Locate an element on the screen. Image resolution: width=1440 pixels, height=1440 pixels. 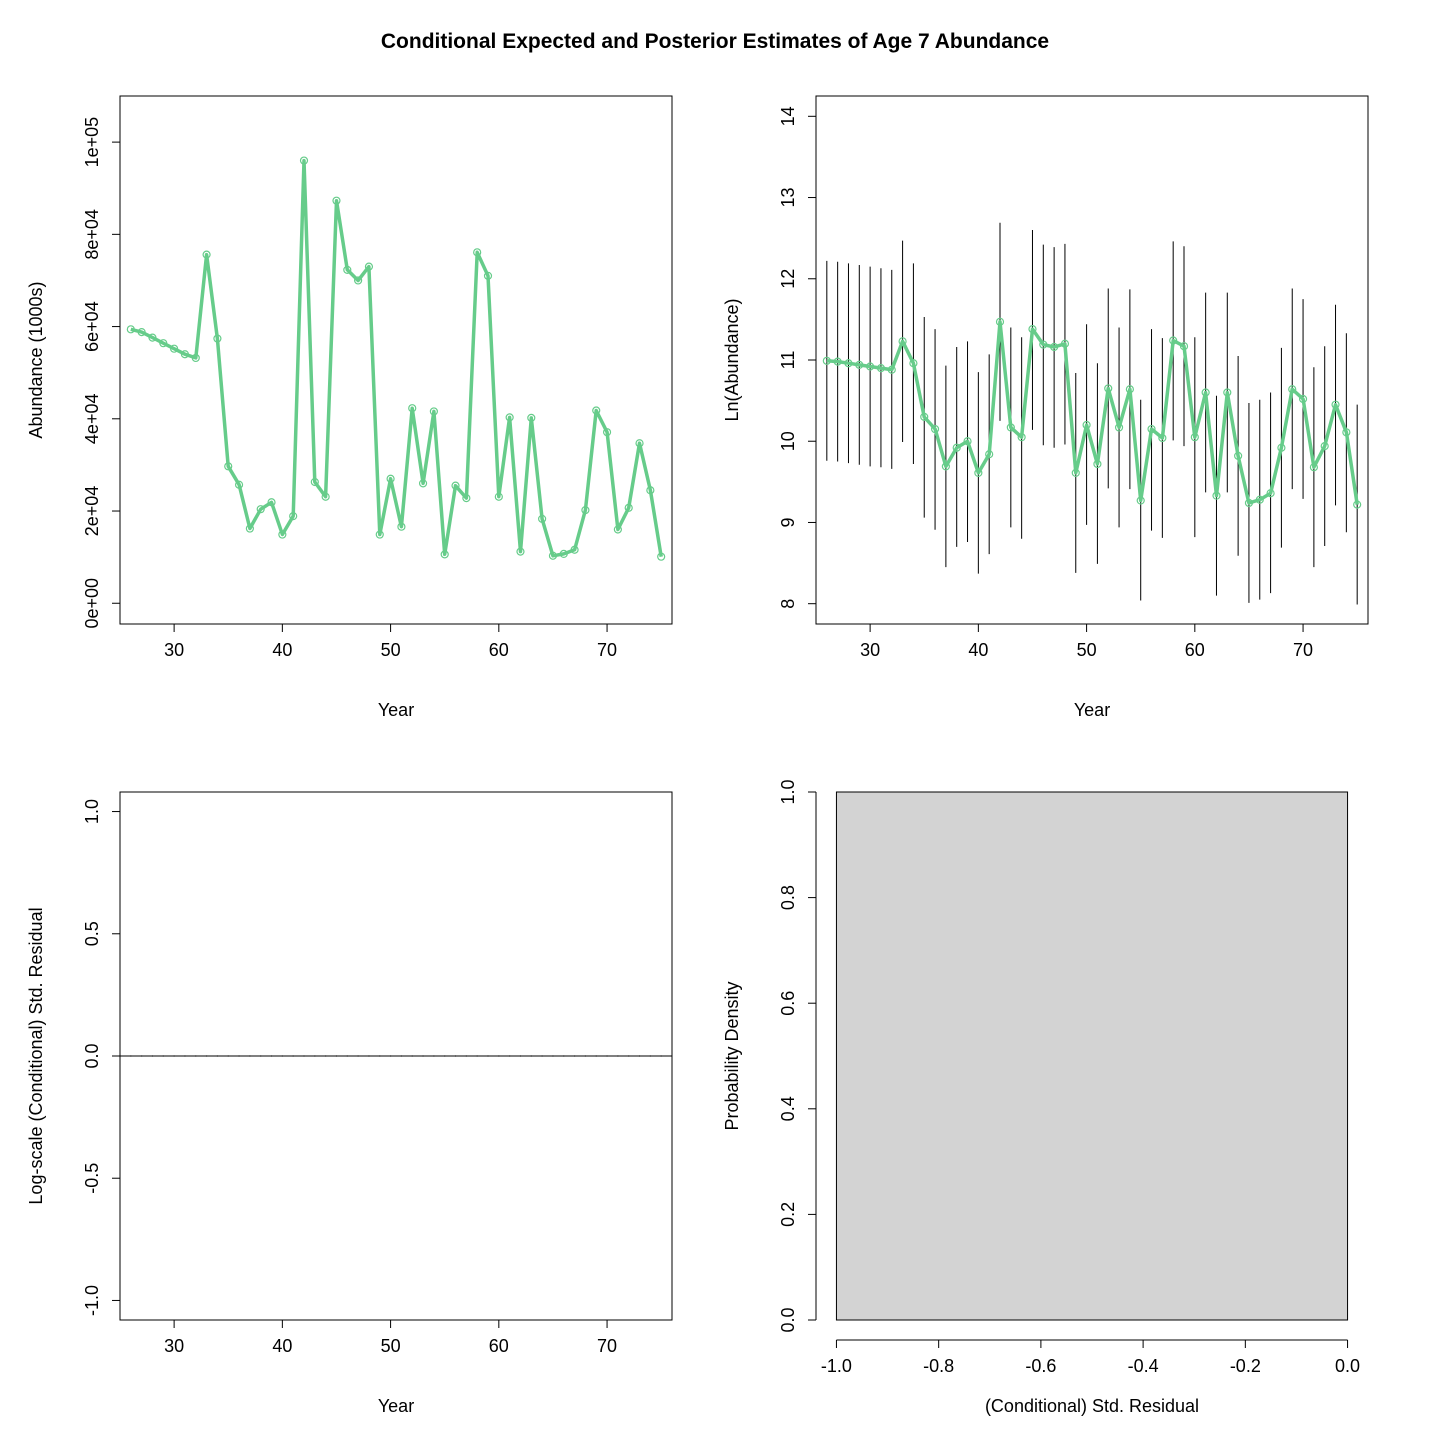
histogram-bar is located at coordinates (1092, 1056).